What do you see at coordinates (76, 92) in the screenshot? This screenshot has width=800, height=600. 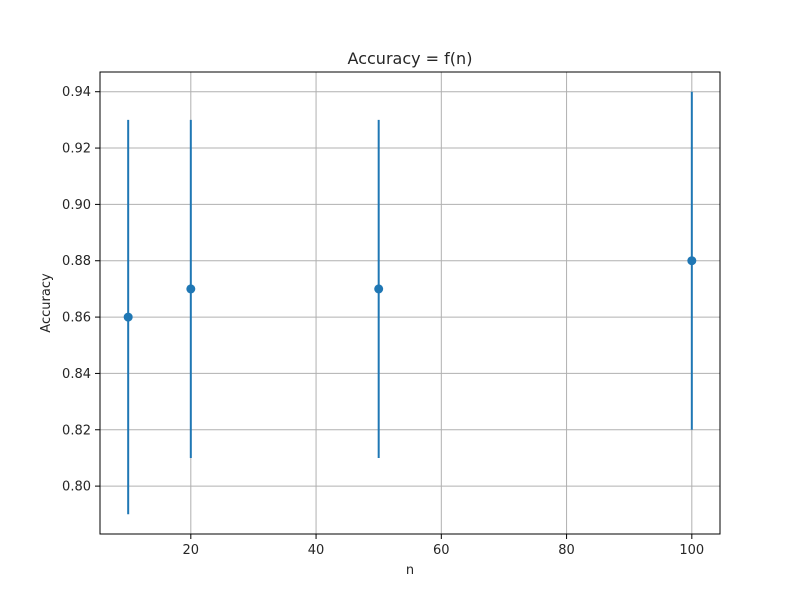 I see `y-tick-label: 0.94` at bounding box center [76, 92].